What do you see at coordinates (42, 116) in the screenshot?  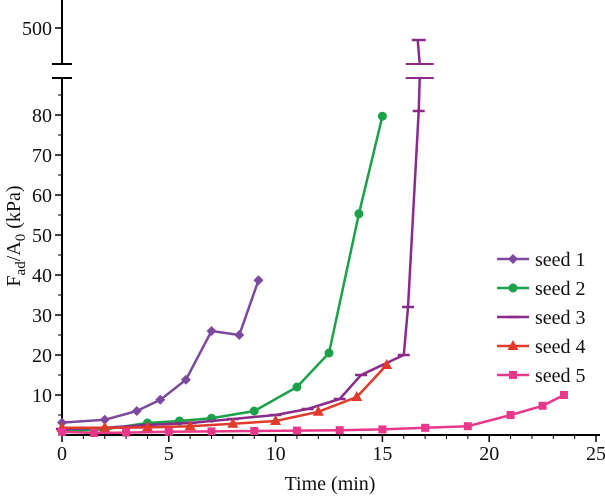 I see `y-tick-label: 80` at bounding box center [42, 116].